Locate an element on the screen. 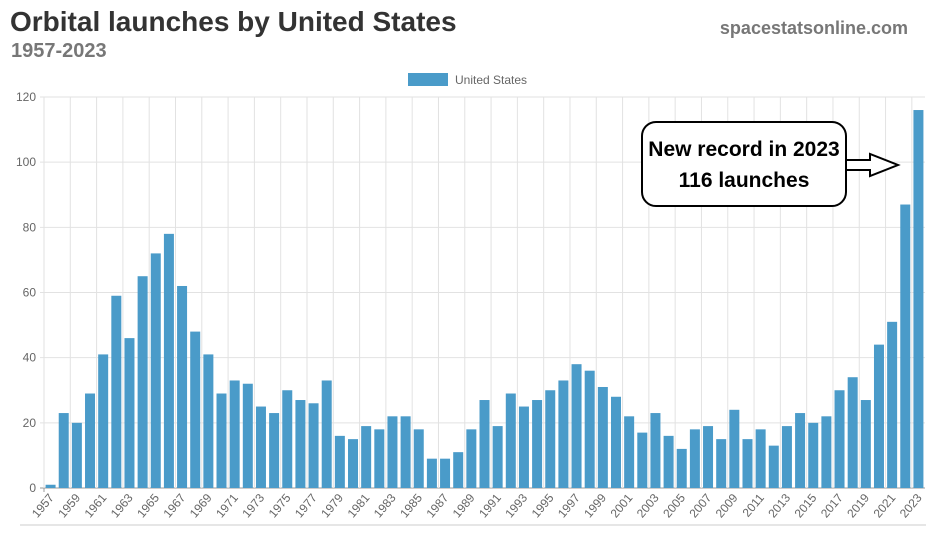  bar-2010 is located at coordinates (747, 463).